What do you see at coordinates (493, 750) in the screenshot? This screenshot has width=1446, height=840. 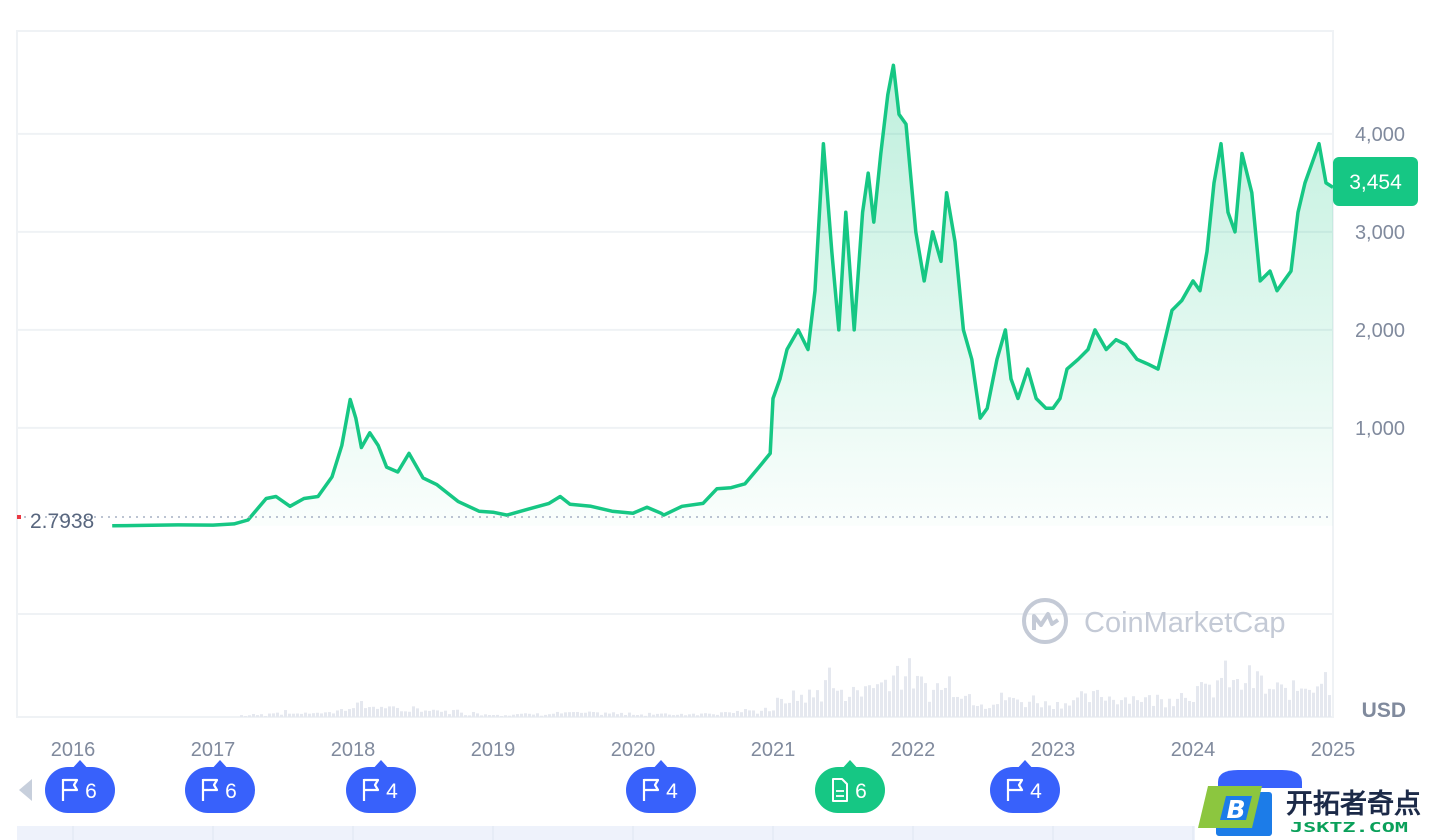 I see `x-tick-label-3: 2019` at bounding box center [493, 750].